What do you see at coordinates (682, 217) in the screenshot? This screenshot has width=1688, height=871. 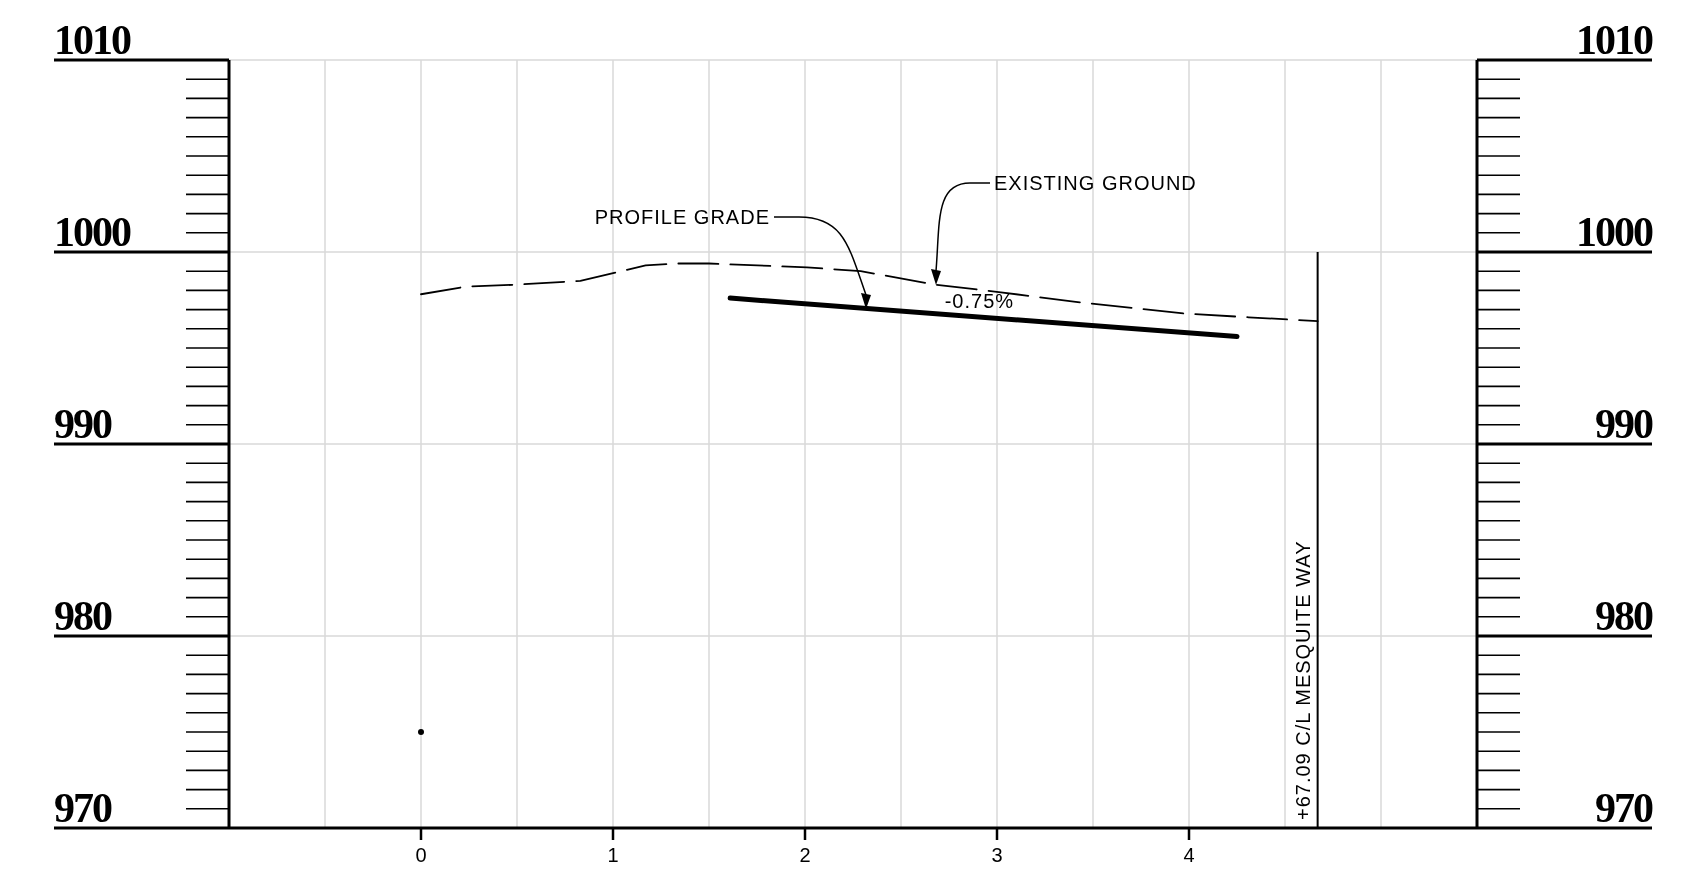 I see `annotation: PROFILE GRADE` at bounding box center [682, 217].